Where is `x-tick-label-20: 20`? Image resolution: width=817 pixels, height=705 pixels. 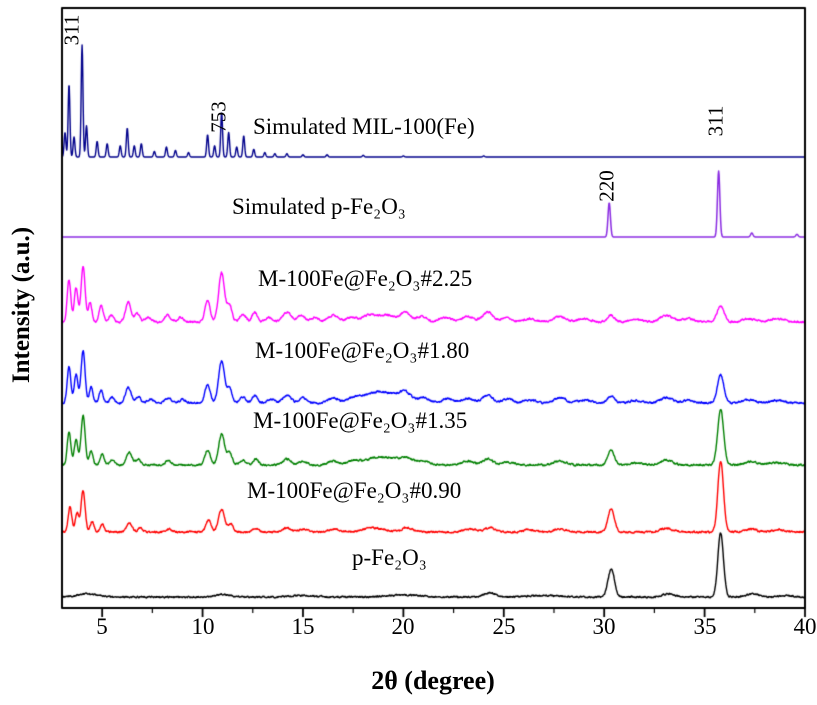
x-tick-label-20: 20 is located at coordinates (403, 626).